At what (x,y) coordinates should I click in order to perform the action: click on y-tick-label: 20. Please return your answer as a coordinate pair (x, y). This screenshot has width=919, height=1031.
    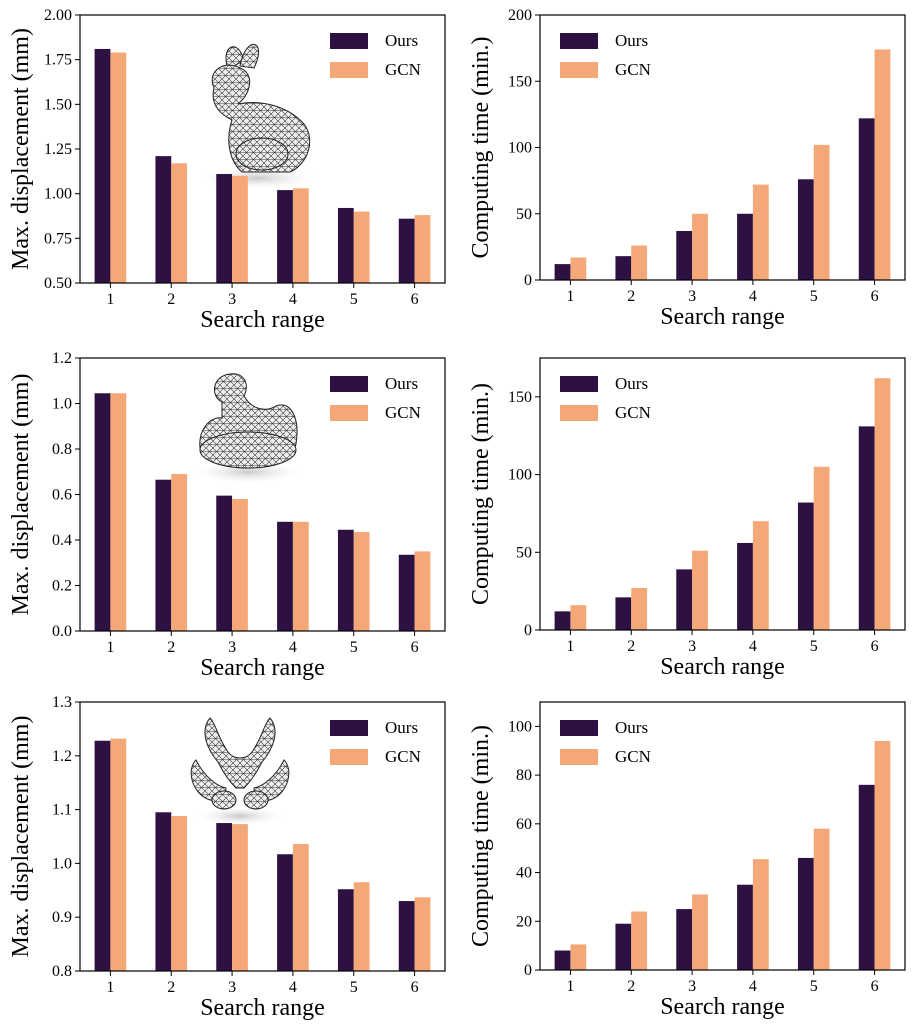
    Looking at the image, I should click on (524, 921).